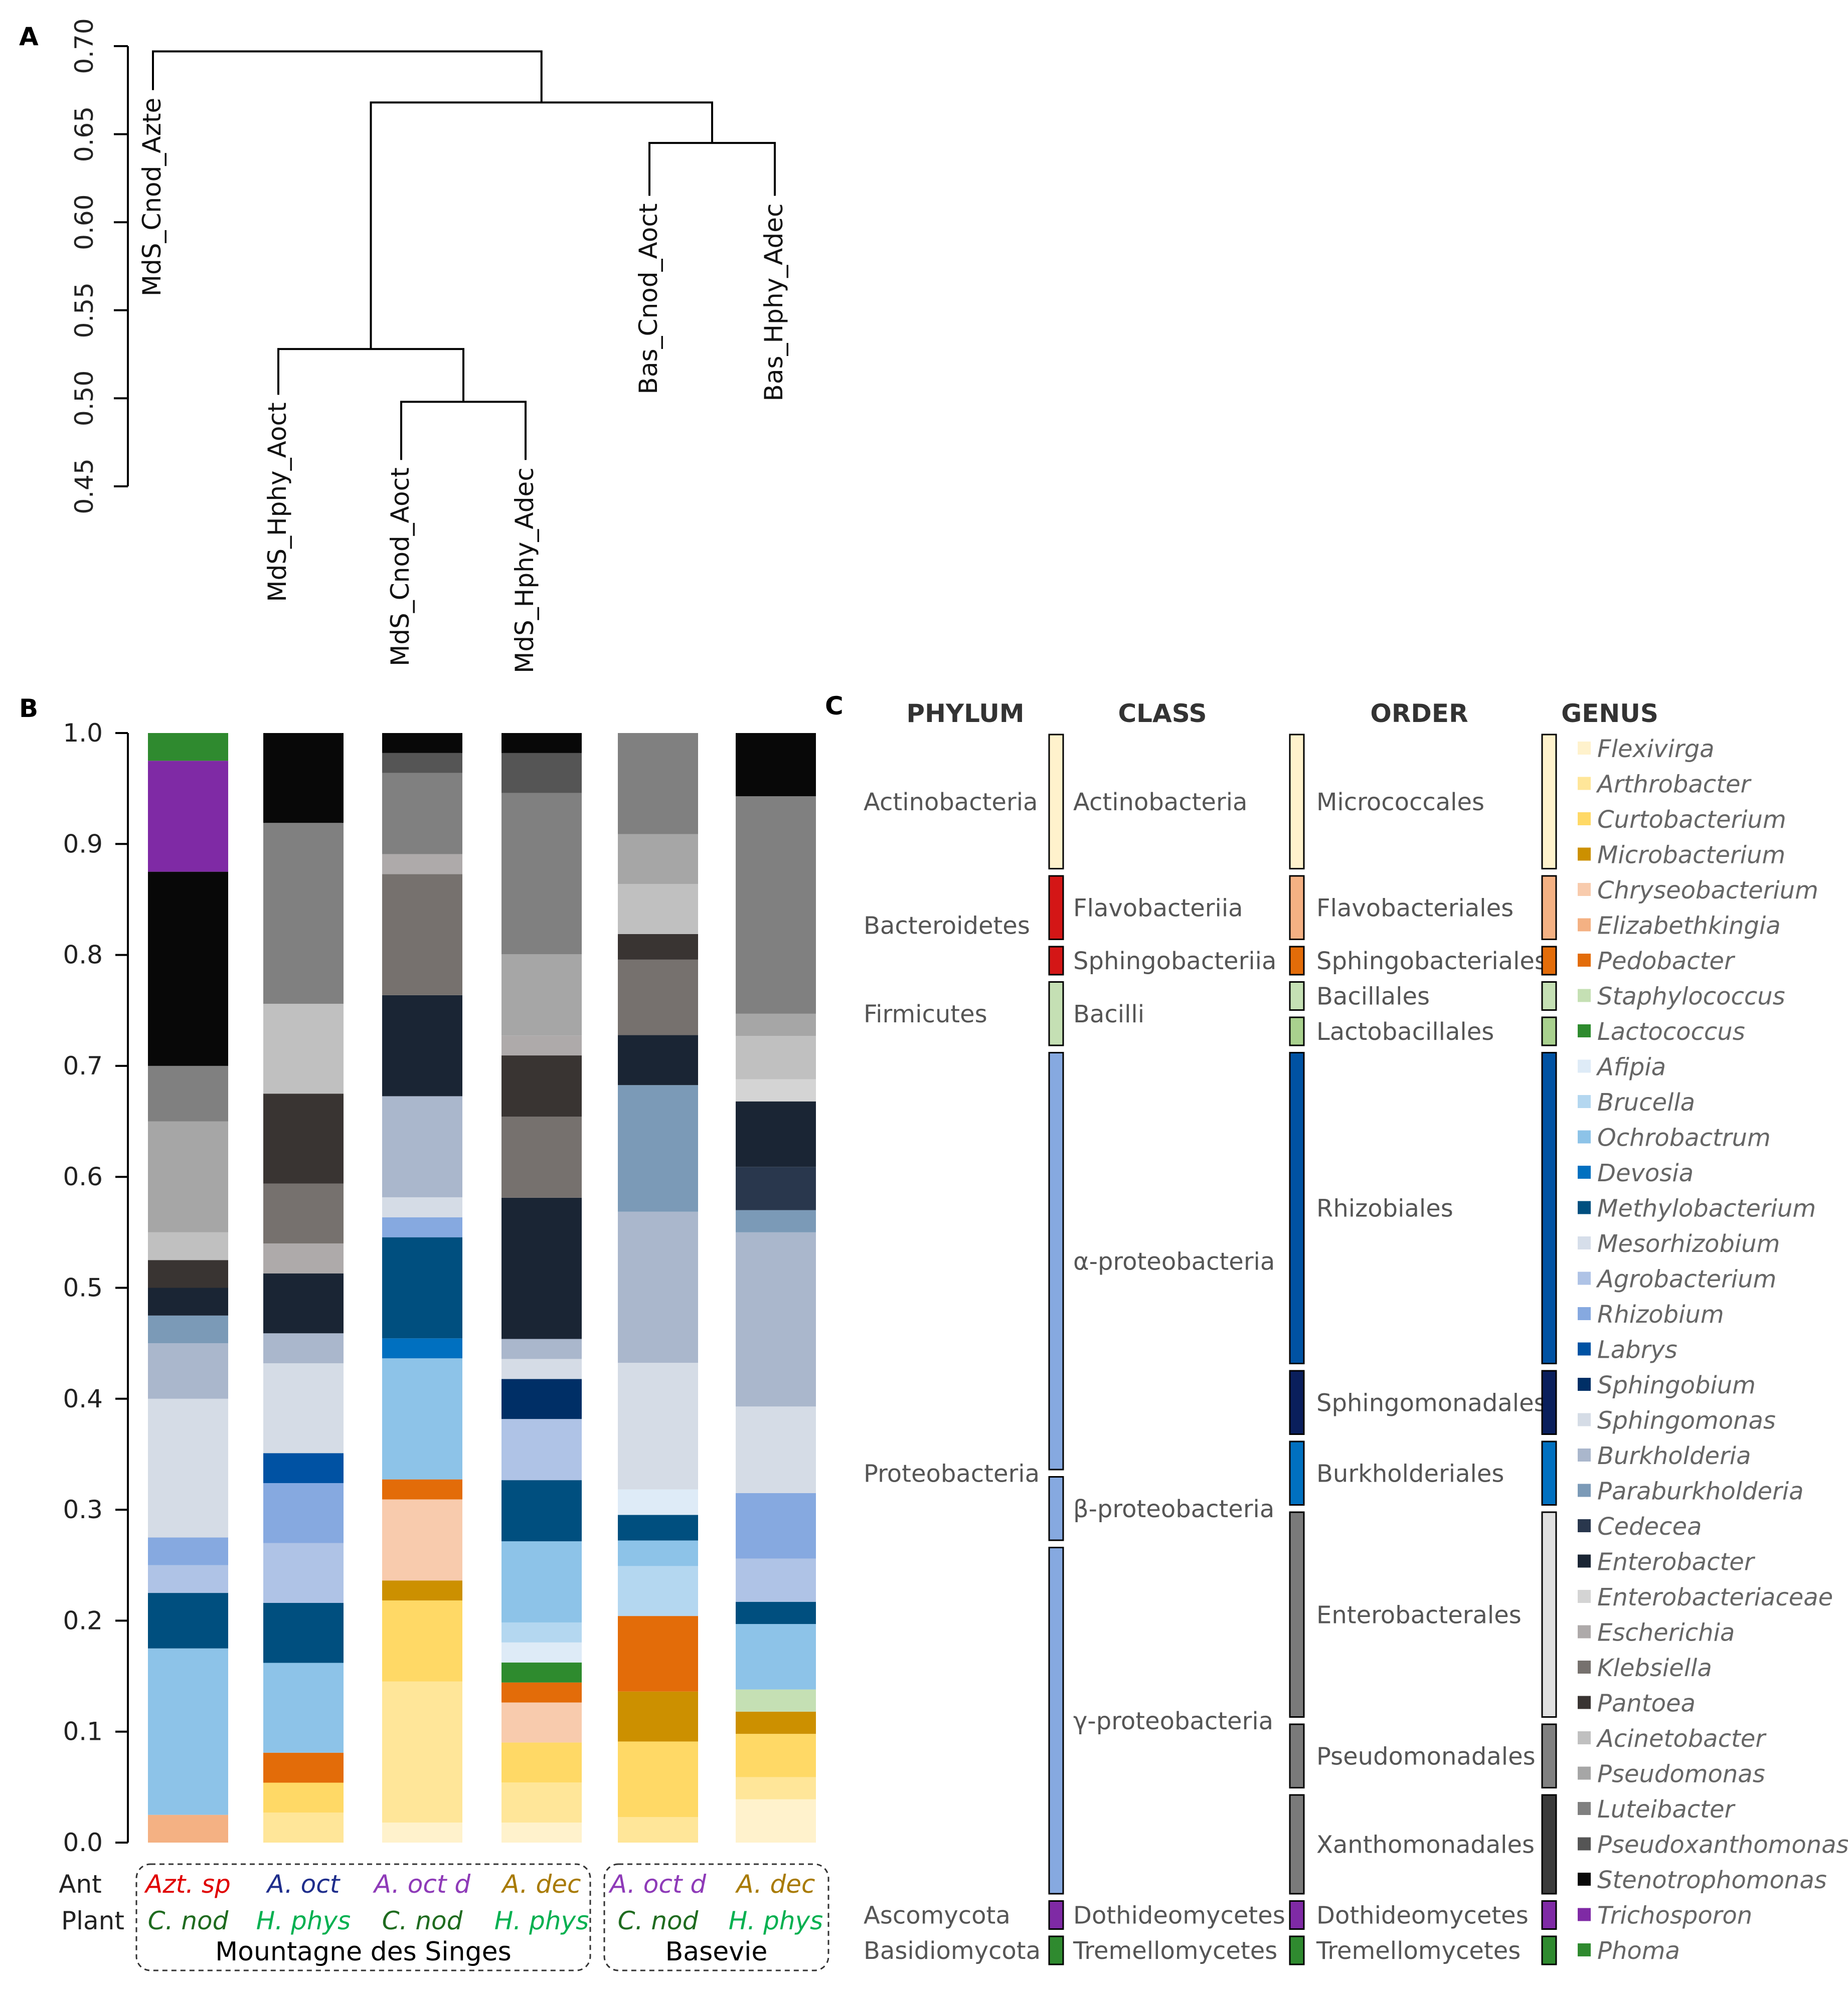 This screenshot has width=1848, height=1991. Describe the element at coordinates (1681, 1739) in the screenshot. I see `genus-label: Acinetobacter` at that location.